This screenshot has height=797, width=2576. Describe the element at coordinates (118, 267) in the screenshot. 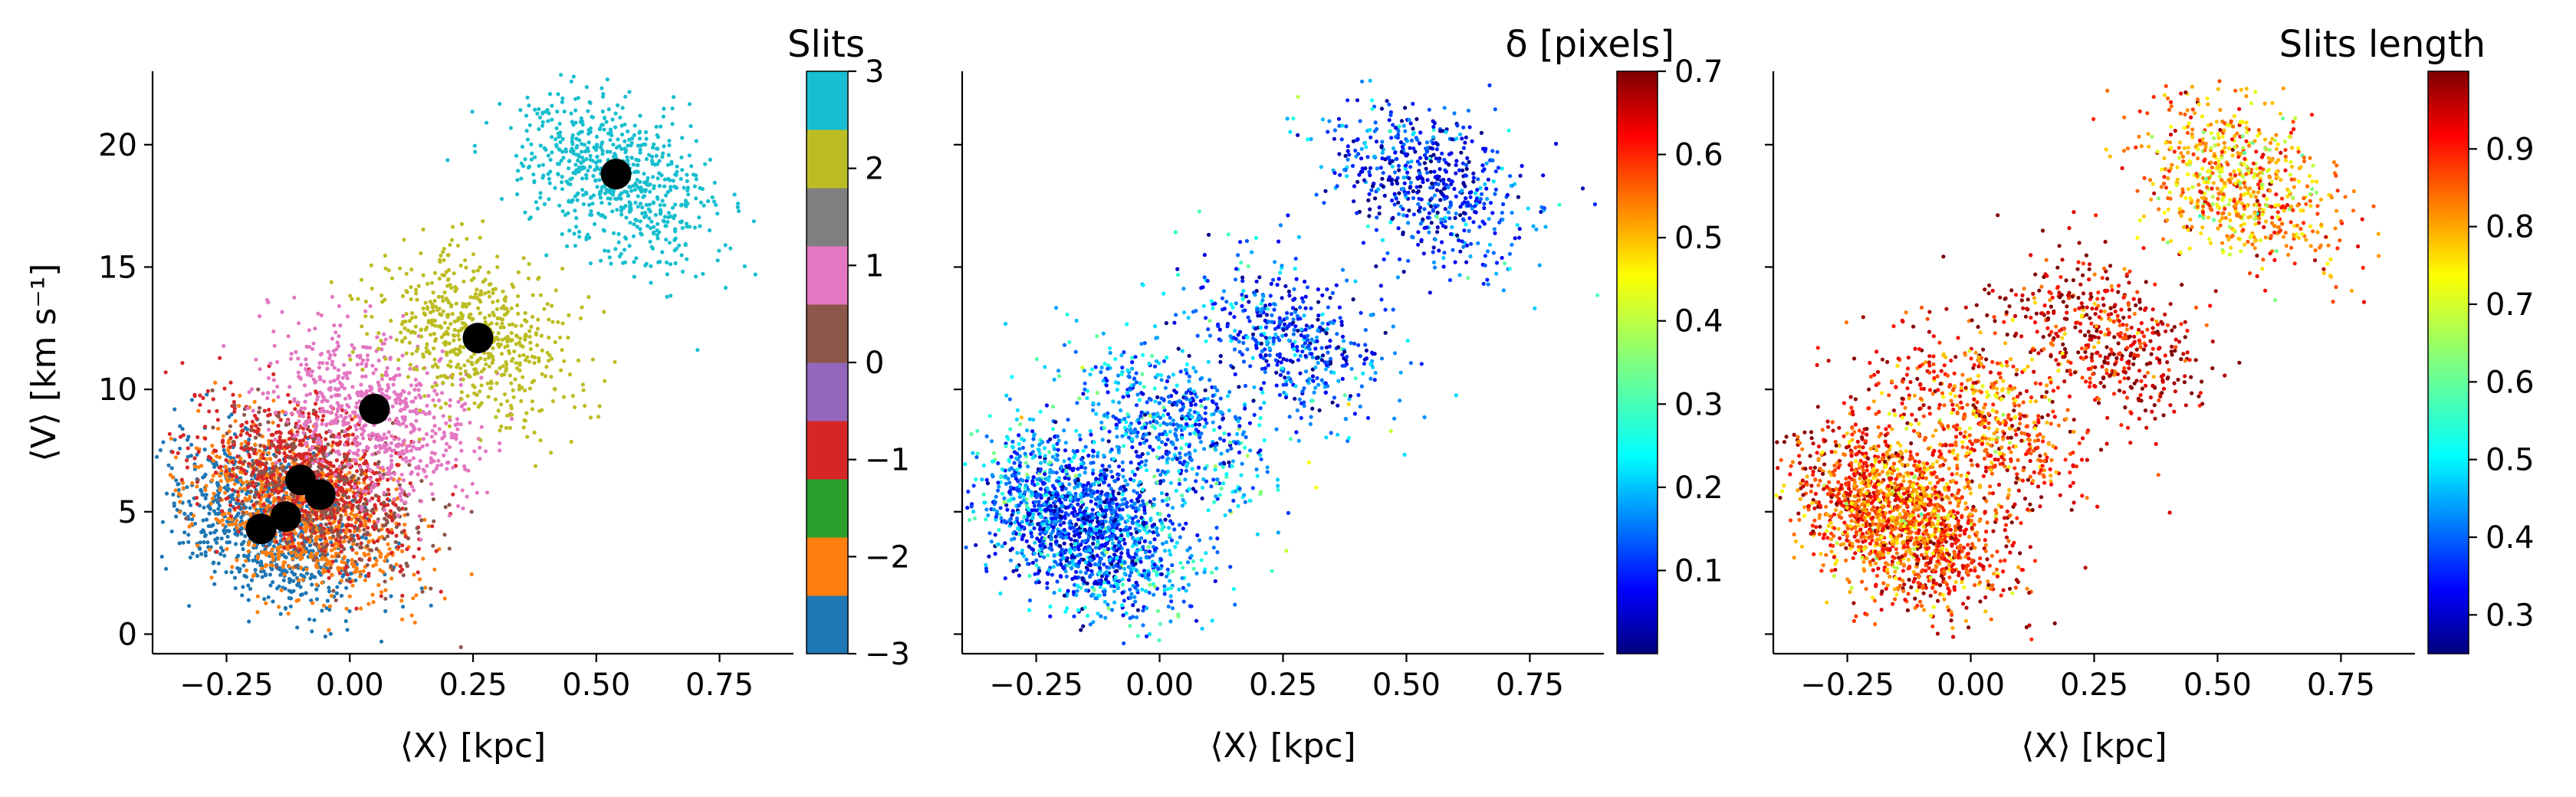

I see `y-tick-label: 15` at that location.